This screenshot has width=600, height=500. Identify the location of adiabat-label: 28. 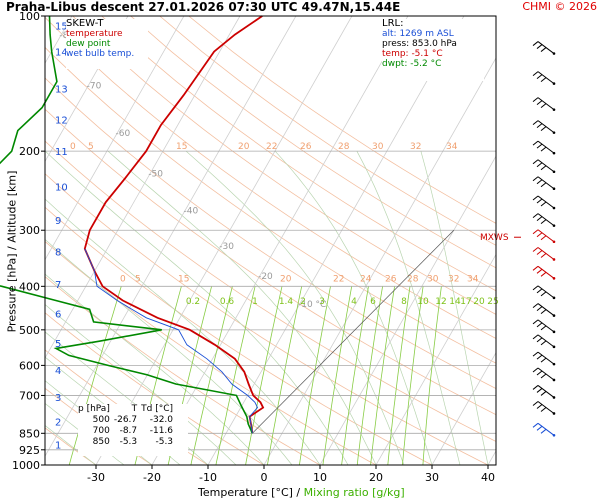
(413, 279).